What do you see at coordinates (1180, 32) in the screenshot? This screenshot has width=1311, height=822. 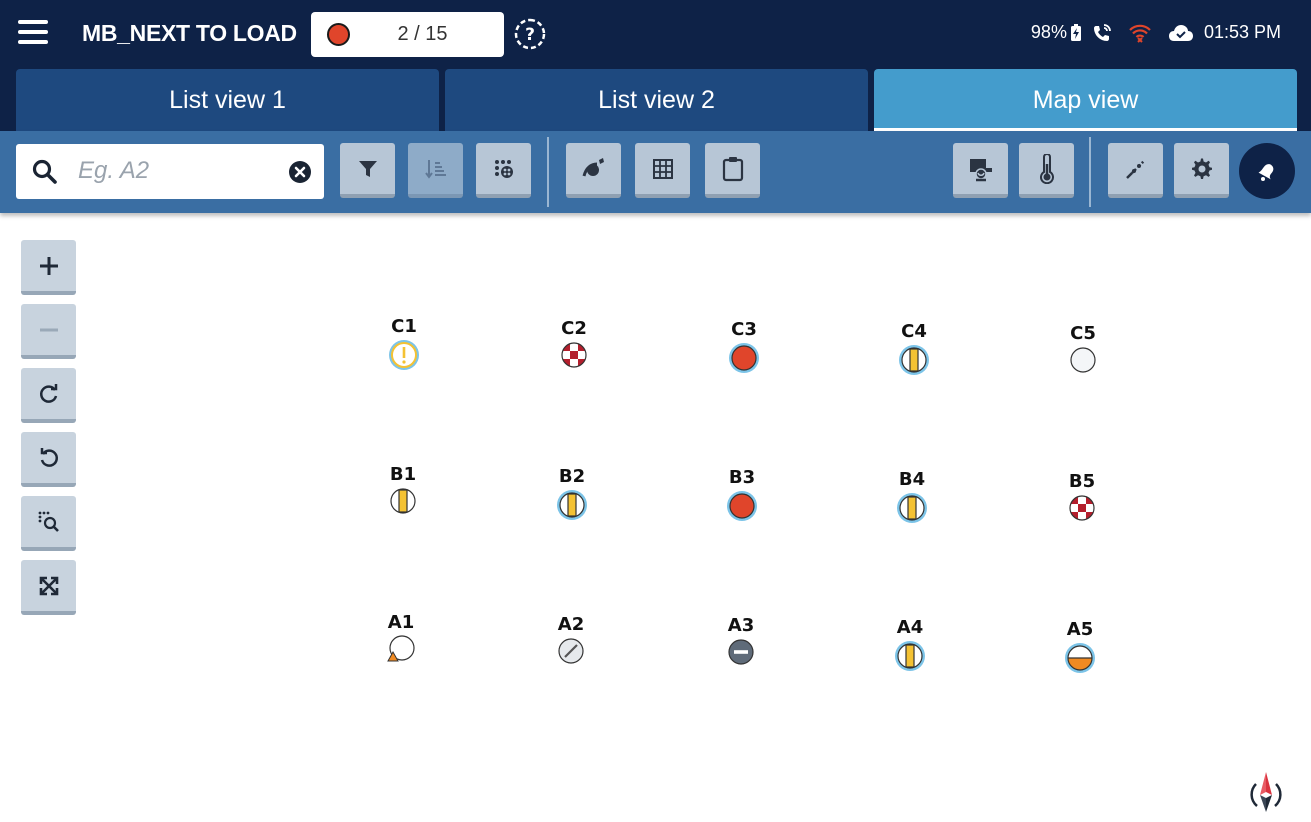 I see `cloud-sync-icon` at bounding box center [1180, 32].